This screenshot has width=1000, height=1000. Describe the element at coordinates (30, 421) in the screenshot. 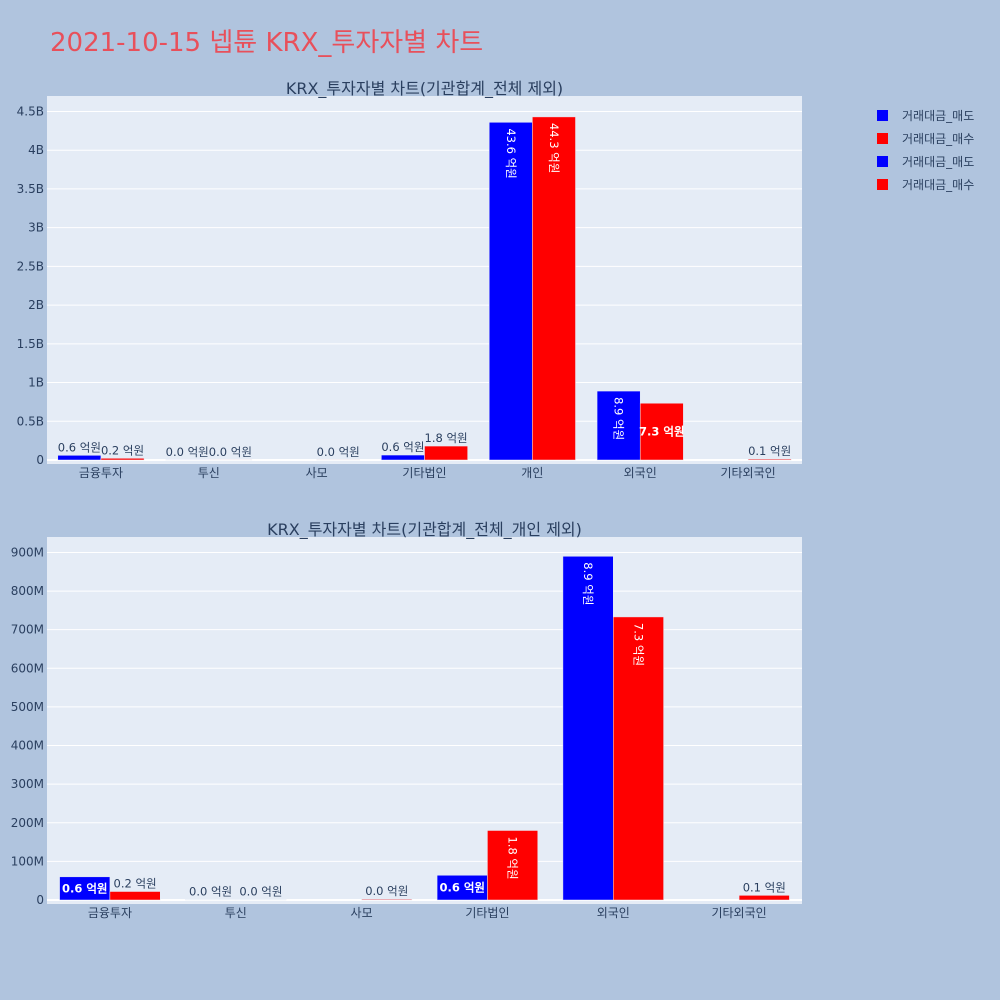

I see `y-tick-label: 0.5B` at that location.